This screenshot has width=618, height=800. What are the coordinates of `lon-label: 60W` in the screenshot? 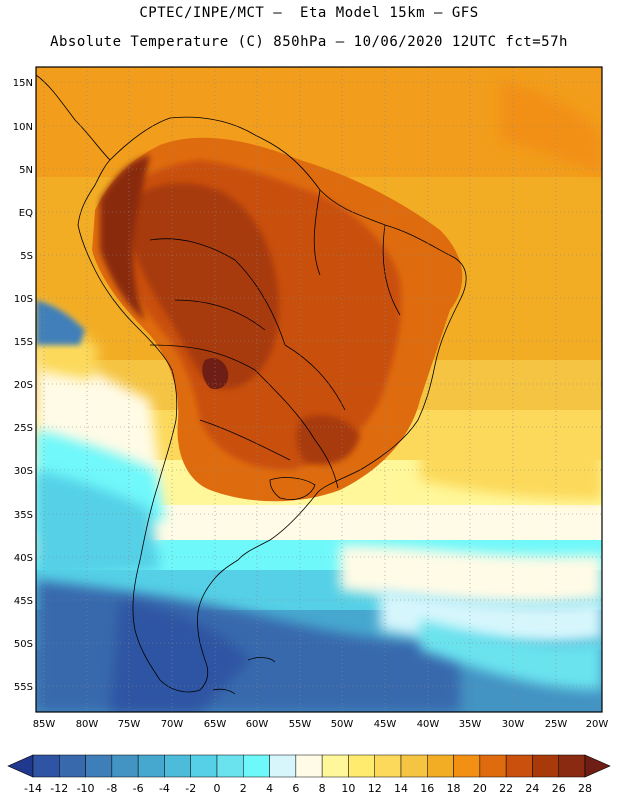 It's located at (257, 724).